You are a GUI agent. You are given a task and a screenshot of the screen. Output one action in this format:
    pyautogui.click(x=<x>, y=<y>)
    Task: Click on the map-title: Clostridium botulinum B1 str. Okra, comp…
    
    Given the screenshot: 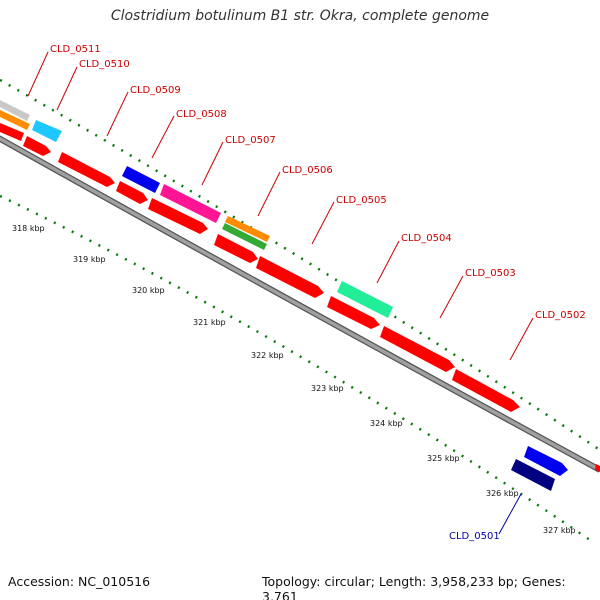 What is the action you would take?
    pyautogui.click(x=300, y=16)
    